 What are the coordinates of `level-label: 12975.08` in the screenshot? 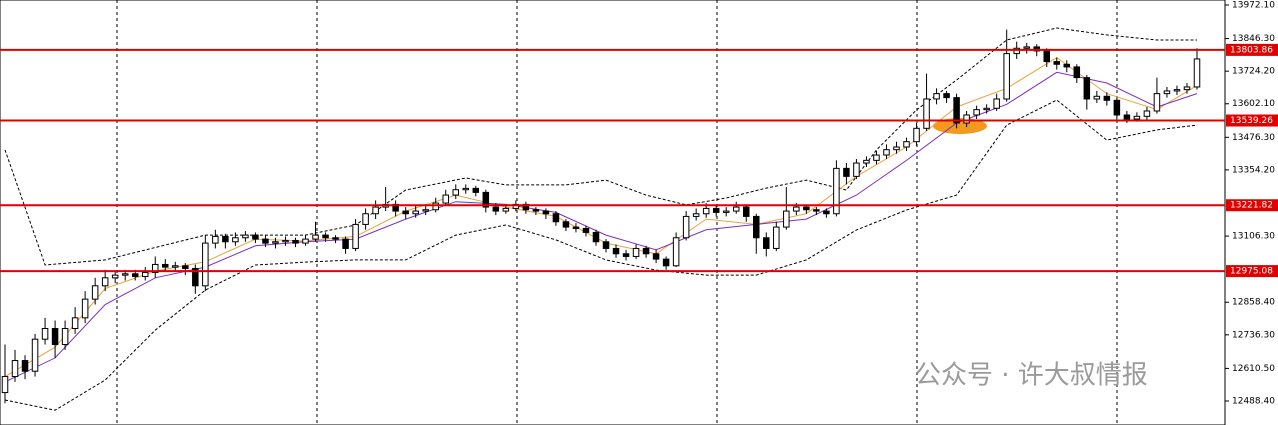 It's located at (1251, 272).